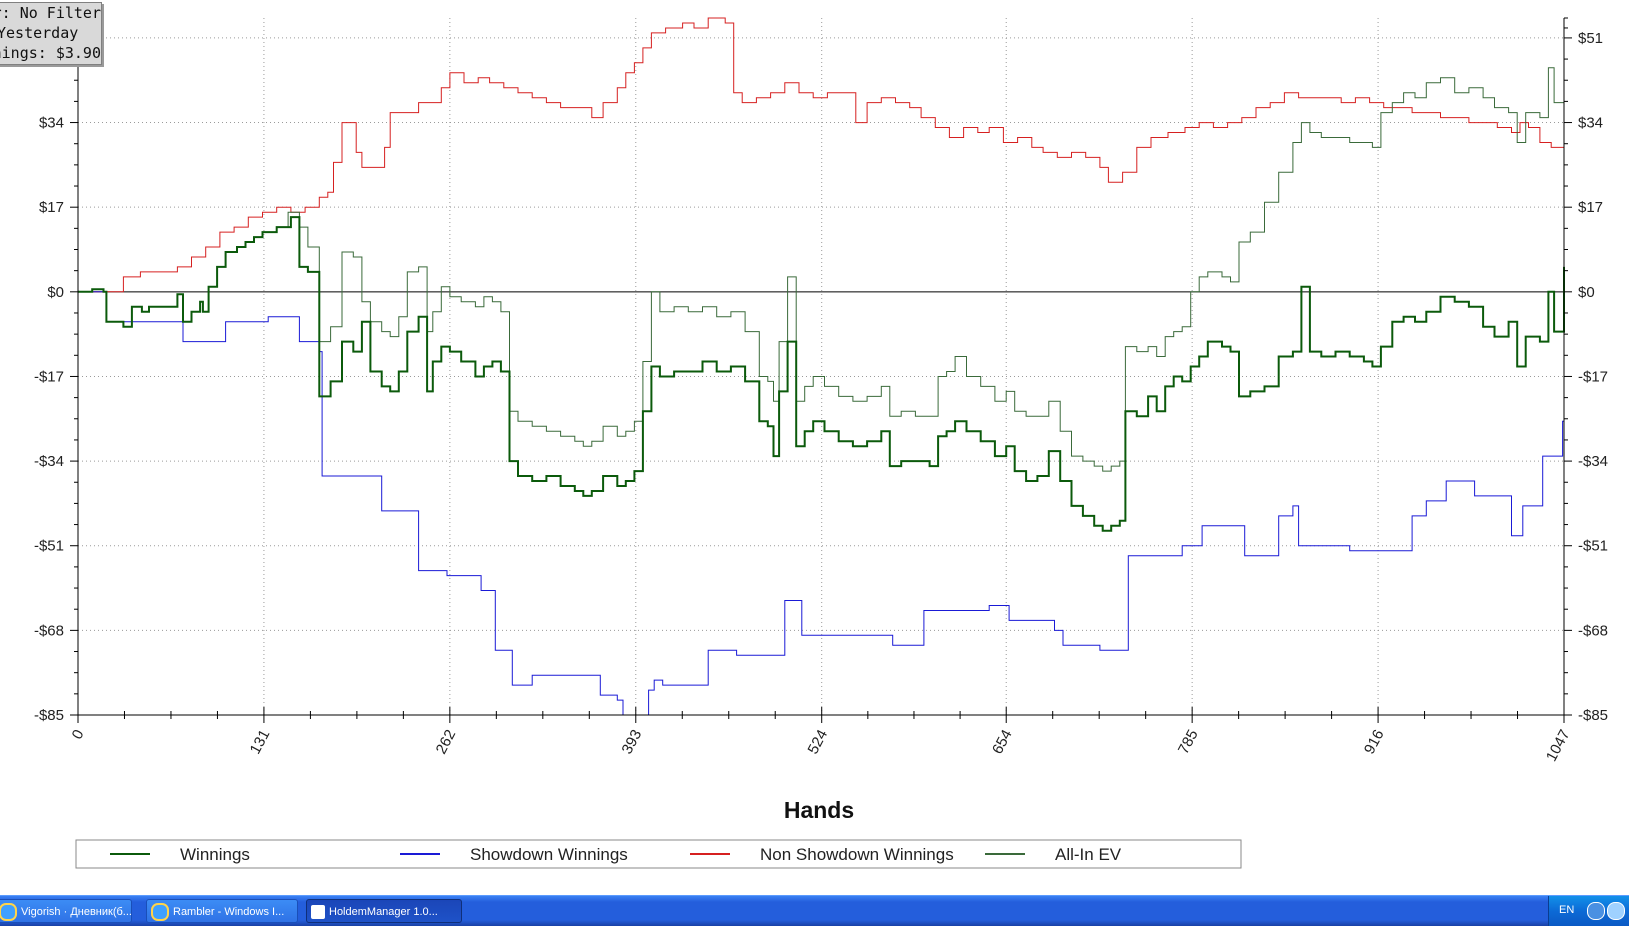 The image size is (1629, 926). Describe the element at coordinates (49, 546) in the screenshot. I see `y-tick-label-left: -$51` at that location.